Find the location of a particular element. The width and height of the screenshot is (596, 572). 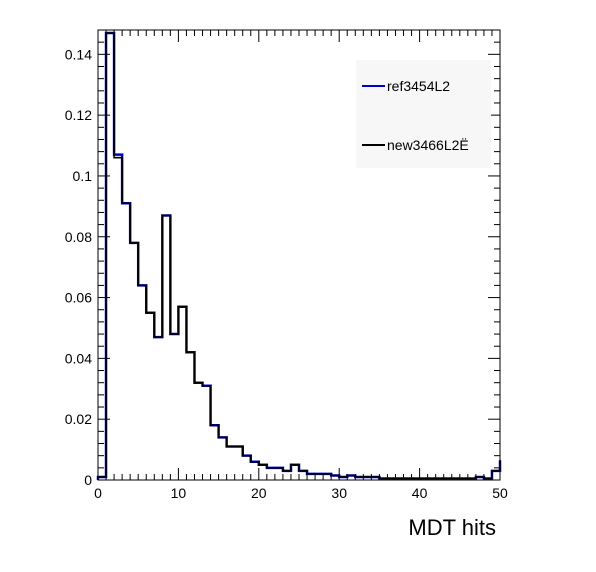

y-tick-label: 0.04 is located at coordinates (78, 358).